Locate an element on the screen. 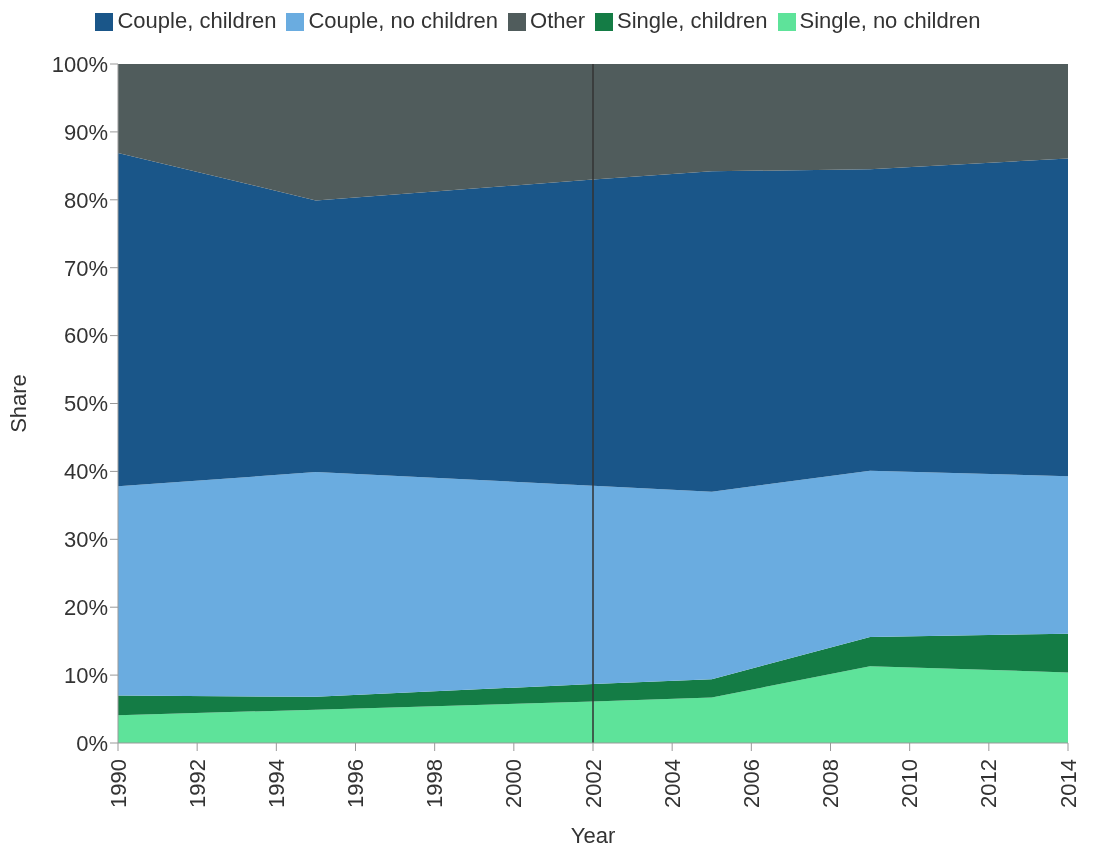  x-tick-label: 1996 is located at coordinates (355, 783).